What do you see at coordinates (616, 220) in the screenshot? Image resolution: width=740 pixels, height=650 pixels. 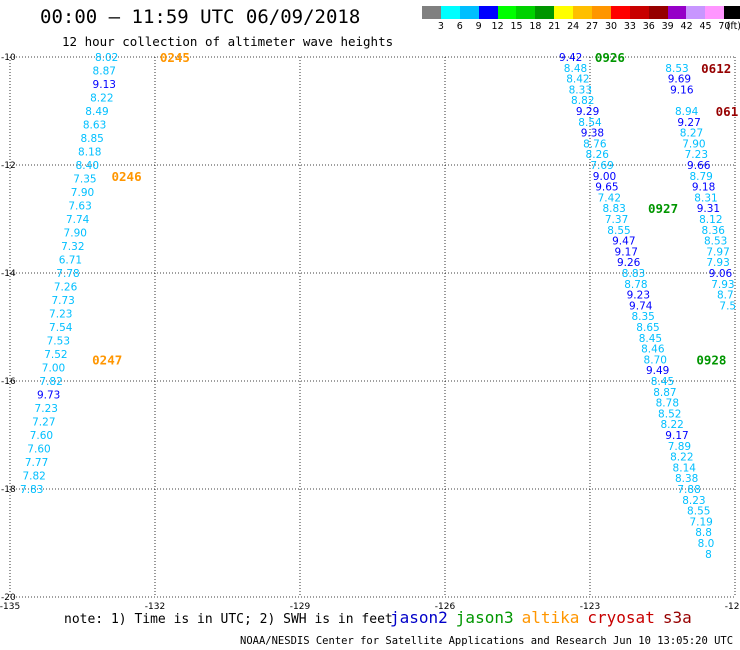 I see `swh-data-label: 7.37` at bounding box center [616, 220].